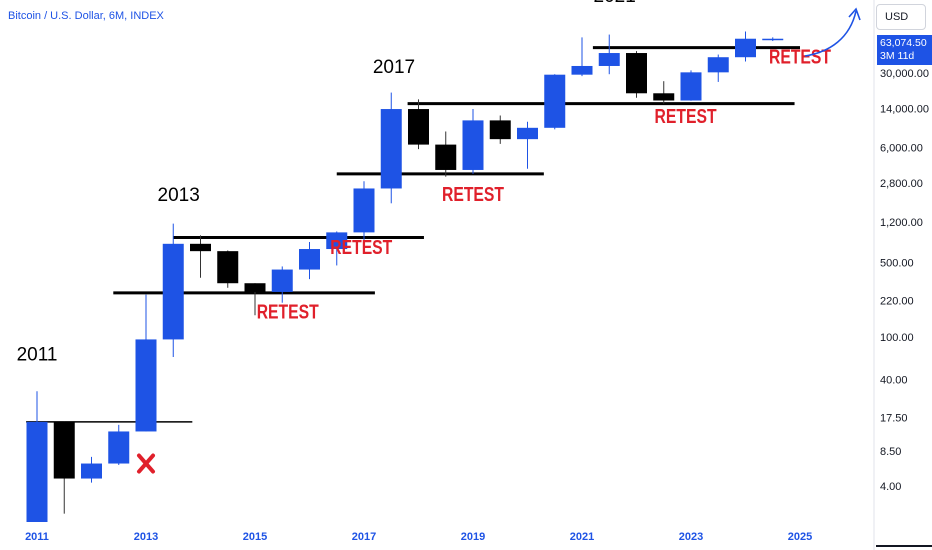  Describe the element at coordinates (146, 537) in the screenshot. I see `x-tick-label: 2013` at that location.